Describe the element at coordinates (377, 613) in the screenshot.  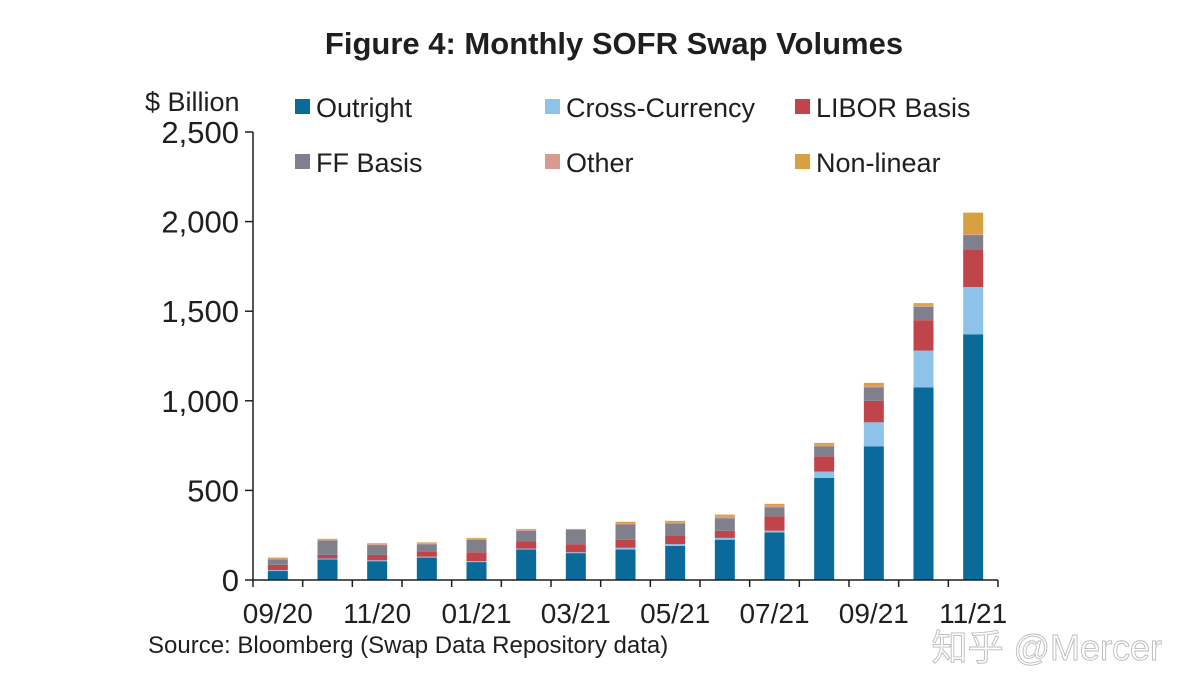
I see `x-tick-label: 11/20` at that location.